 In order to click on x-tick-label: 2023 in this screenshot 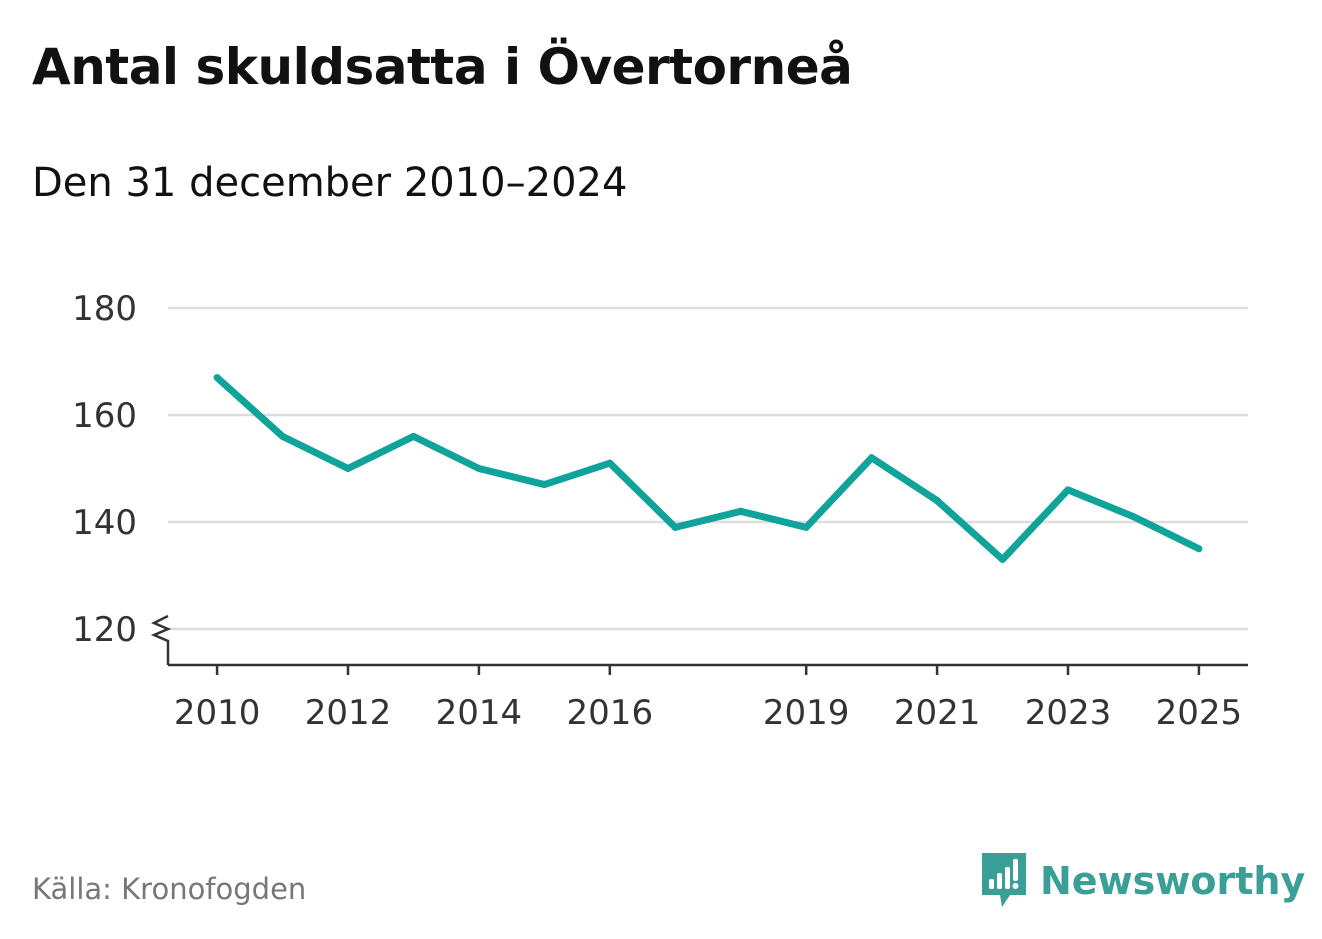, I will do `click(1068, 713)`.